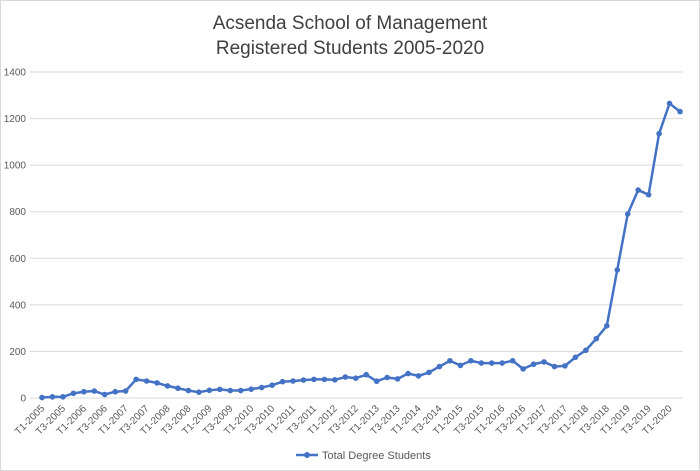 The image size is (700, 471). What do you see at coordinates (350, 48) in the screenshot?
I see `chart-title-line-2: Registered Students 2005-2020` at bounding box center [350, 48].